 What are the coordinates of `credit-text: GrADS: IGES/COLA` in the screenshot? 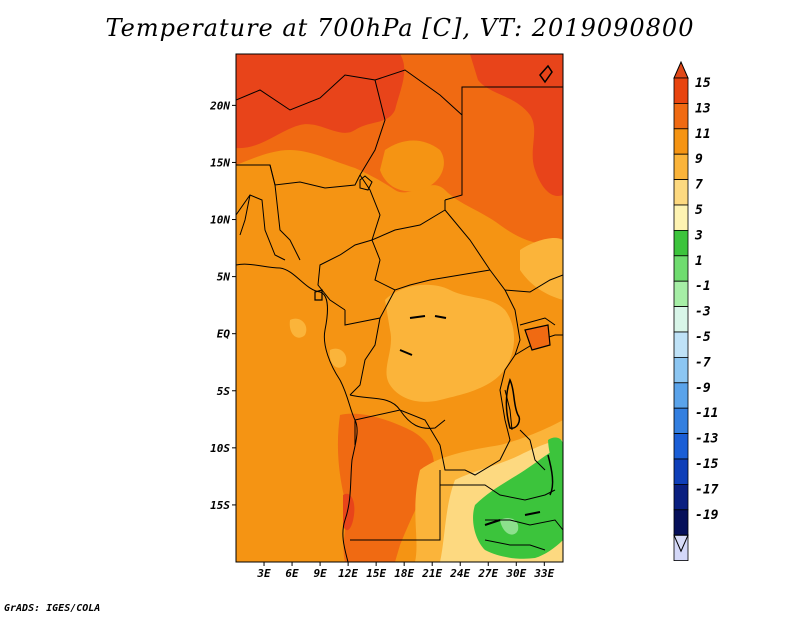 It's located at (52, 608).